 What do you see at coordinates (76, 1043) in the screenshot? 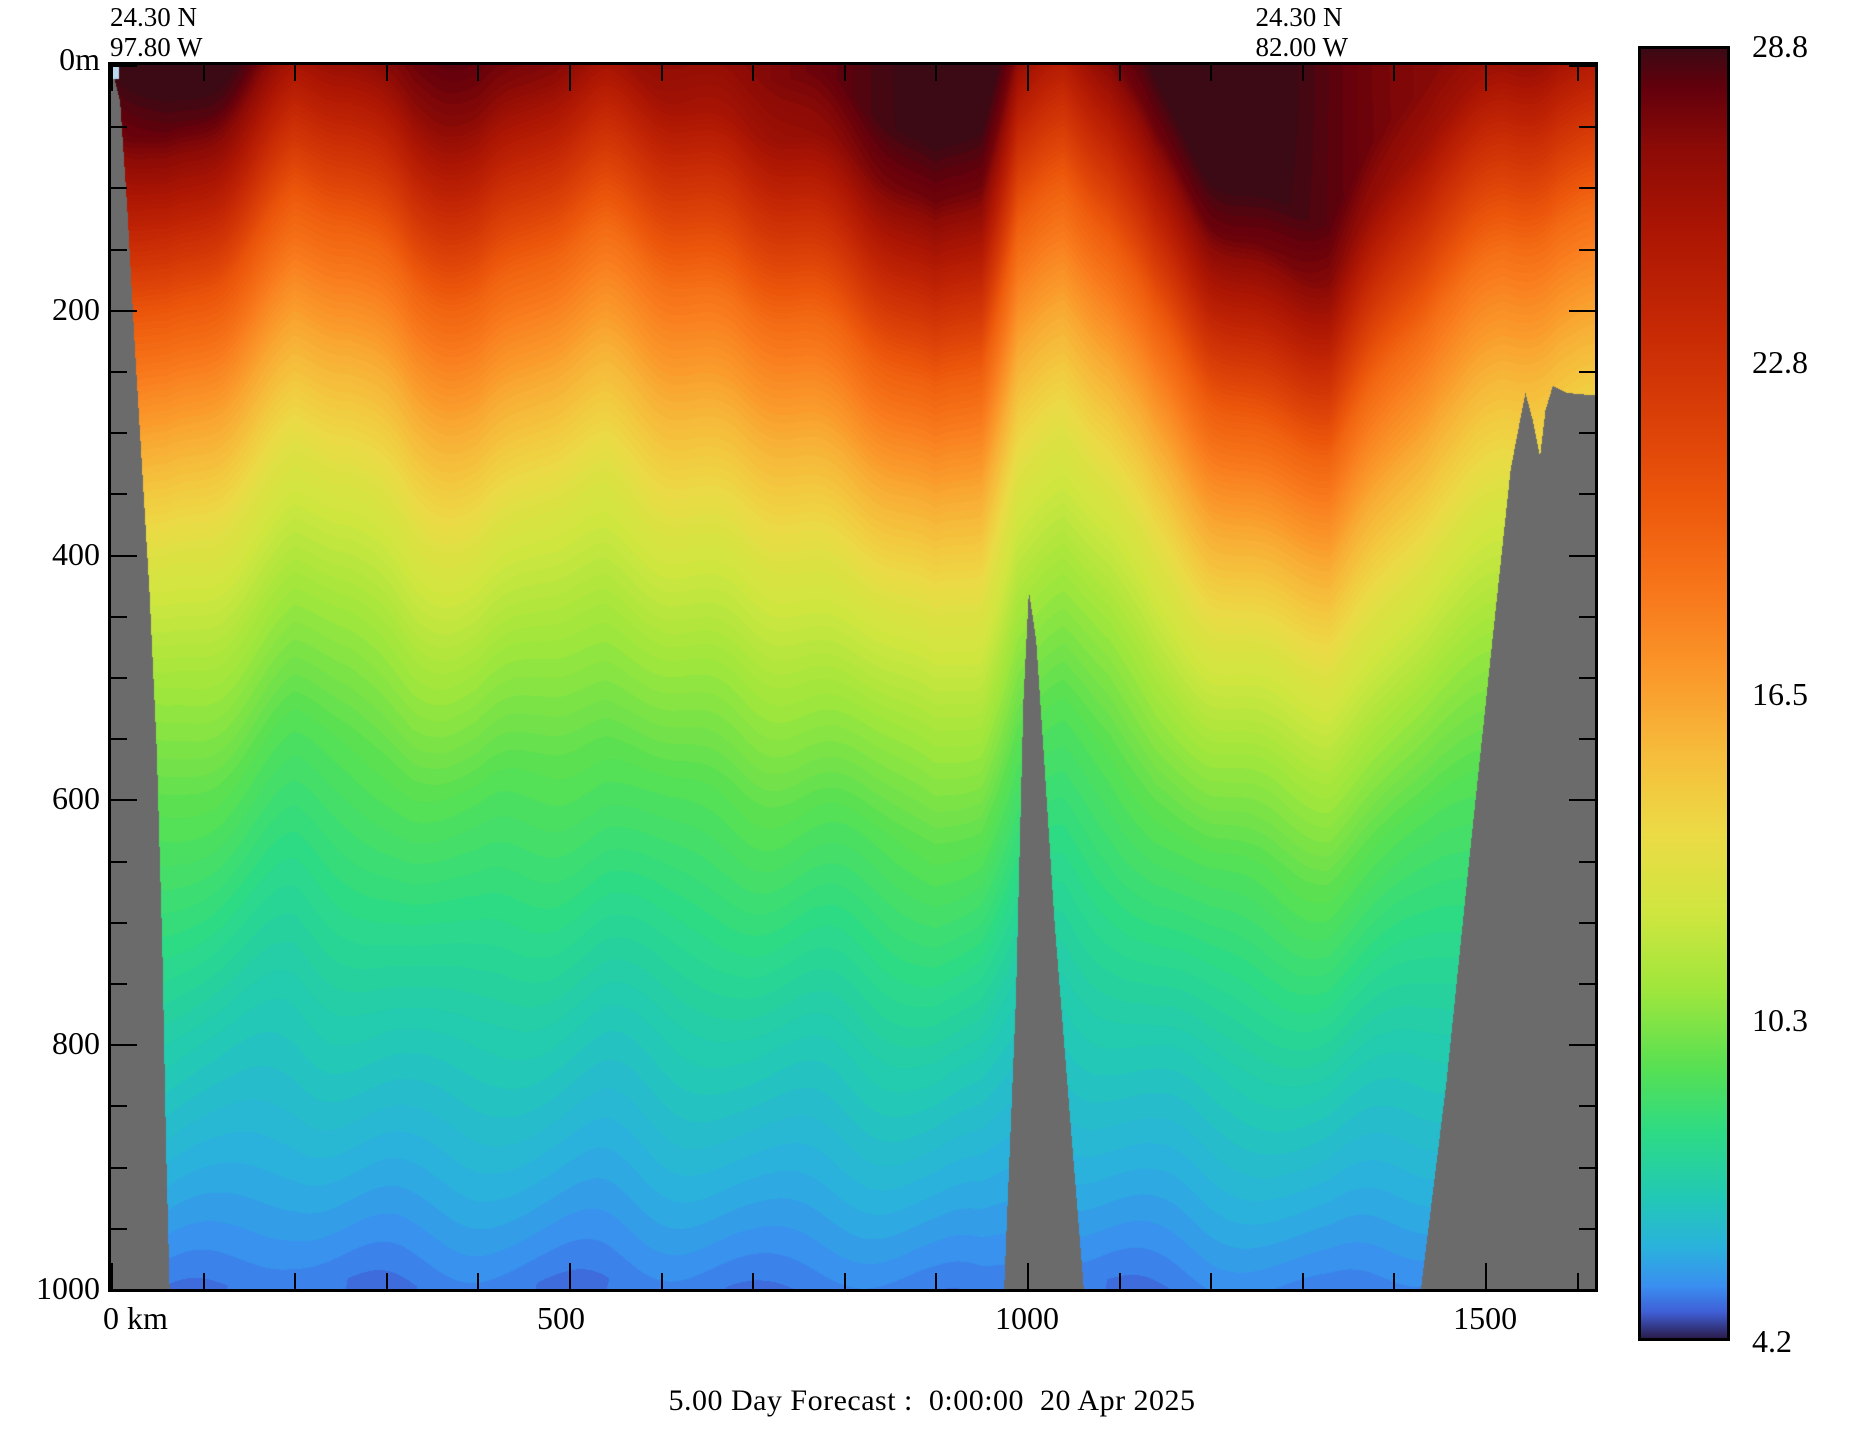
I see `y-axis-tick-label: 800` at bounding box center [76, 1043].